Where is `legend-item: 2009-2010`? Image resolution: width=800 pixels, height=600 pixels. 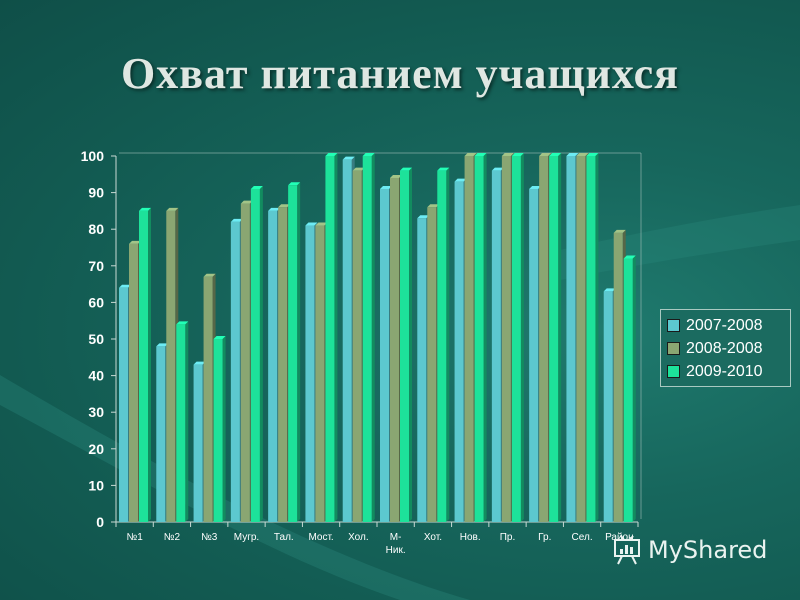
legend-item: 2009-2010 is located at coordinates (725, 371).